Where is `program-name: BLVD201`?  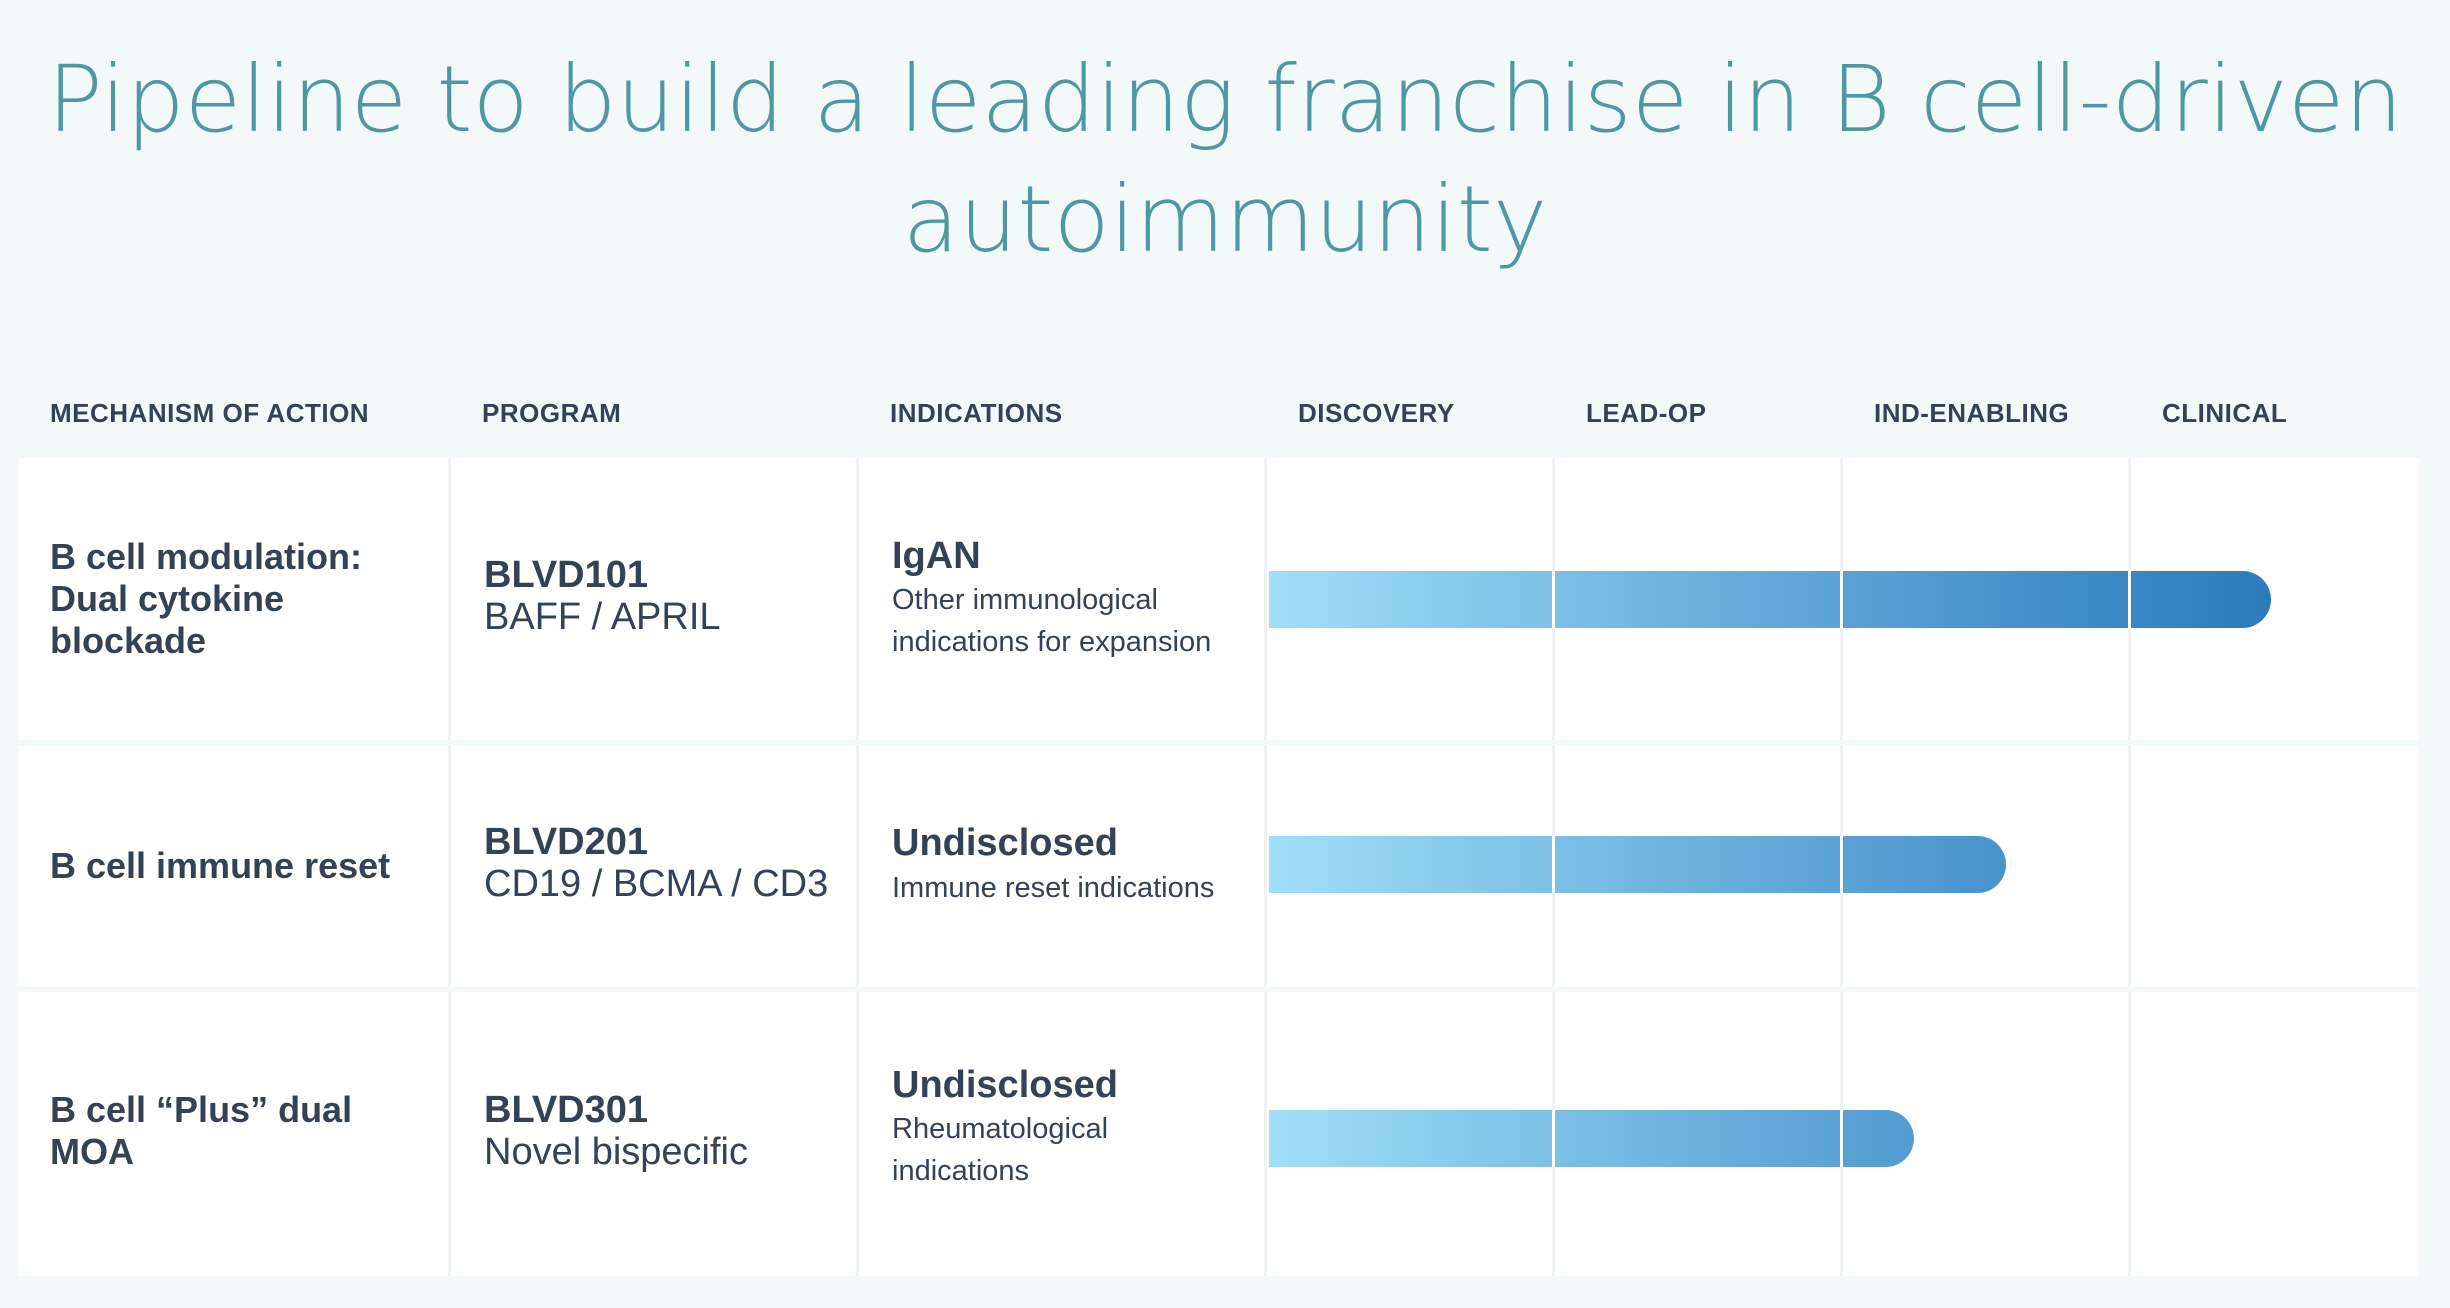 program-name: BLVD201 is located at coordinates (566, 842).